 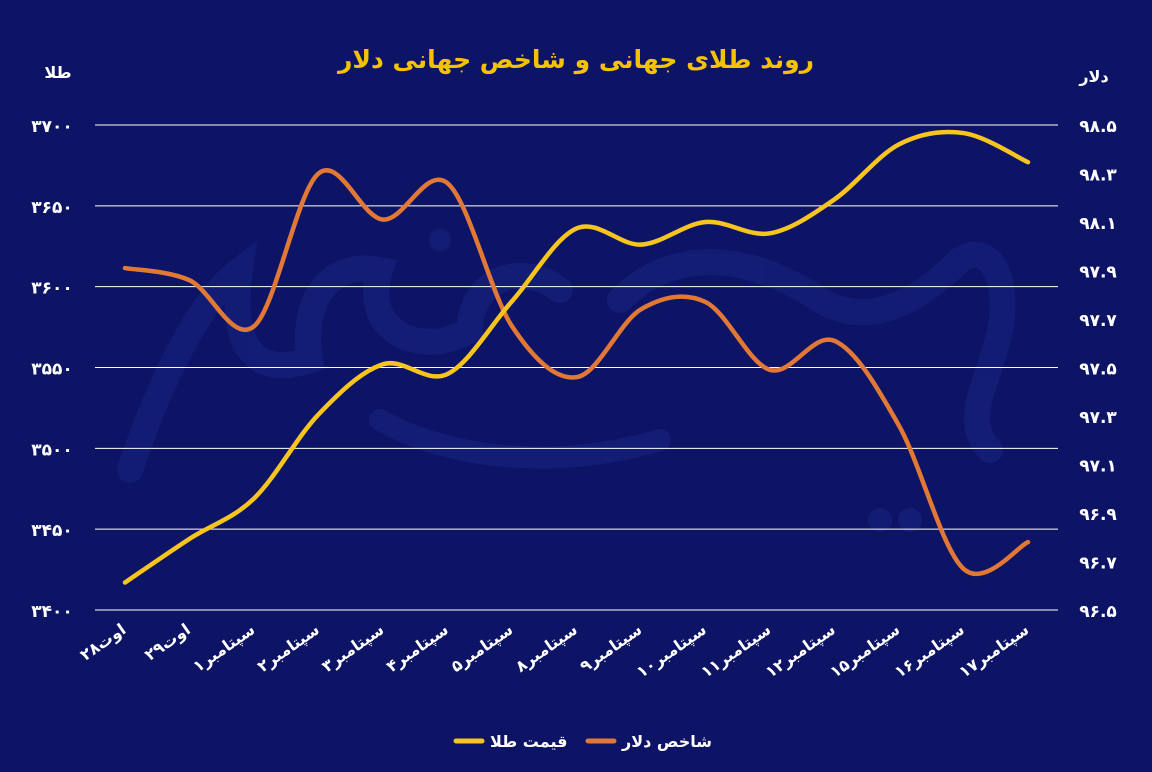 I want to click on x-tick-label: ۱۰سپتامبر, so click(x=672, y=651).